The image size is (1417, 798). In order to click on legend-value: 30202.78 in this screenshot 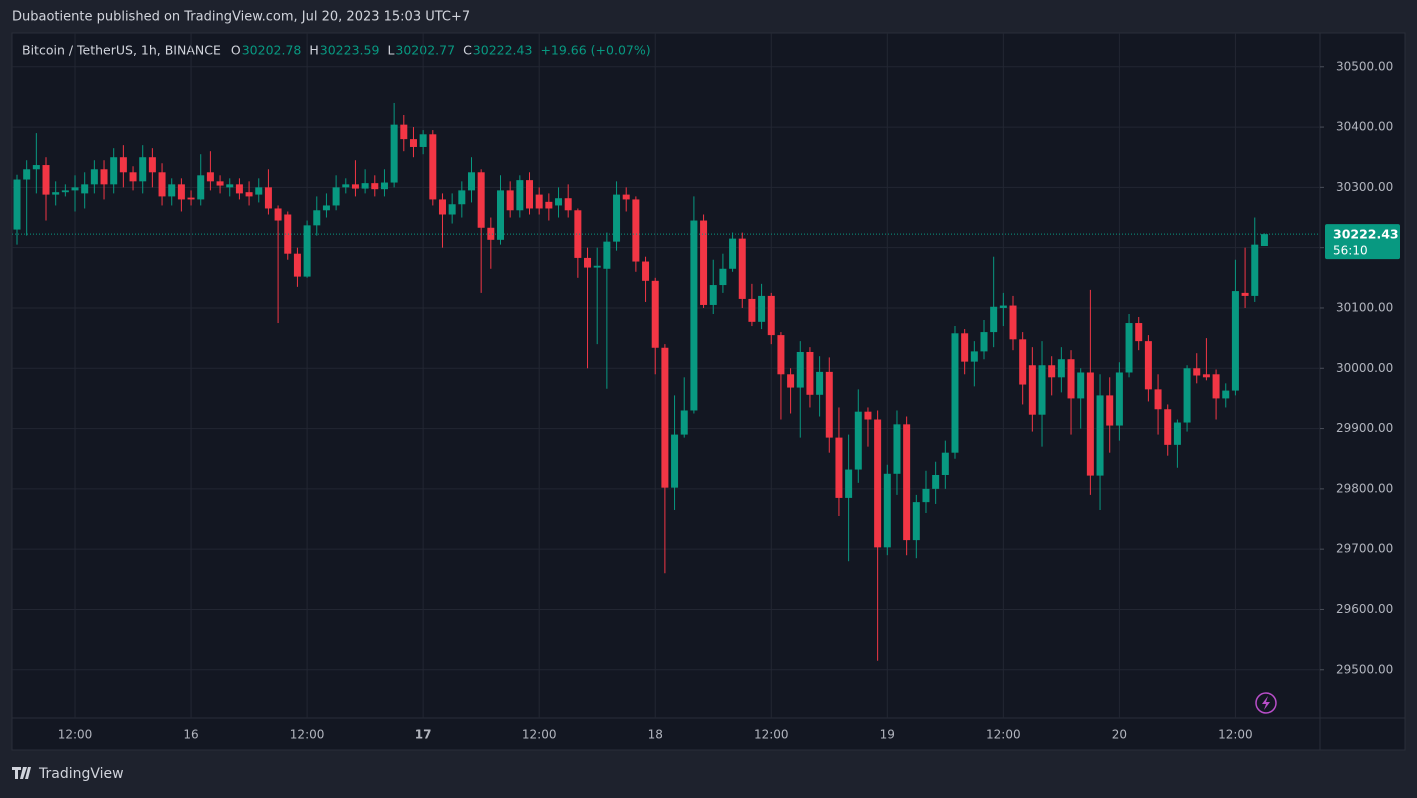, I will do `click(272, 50)`.